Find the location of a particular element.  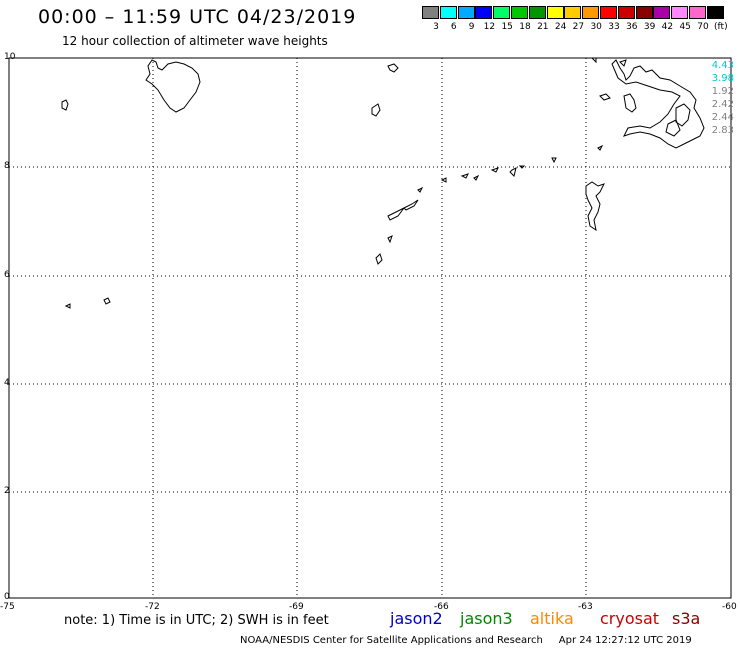

colorbar-label: 36 is located at coordinates (632, 27).